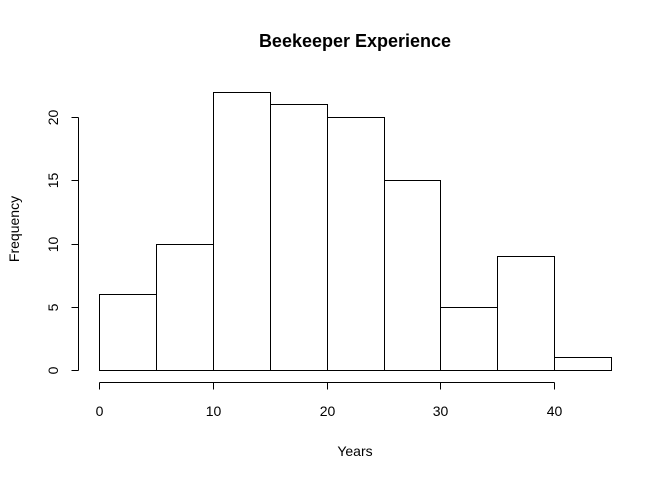 This screenshot has height=480, width=672. Describe the element at coordinates (214, 411) in the screenshot. I see `x-tick-label: 10` at that location.